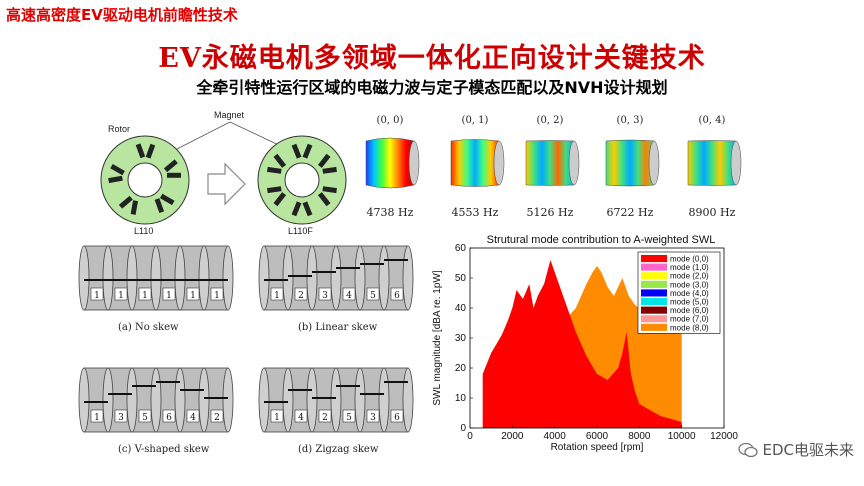 Image resolution: width=864 pixels, height=486 pixels. I want to click on legend-label: mode (5,0), so click(689, 302).